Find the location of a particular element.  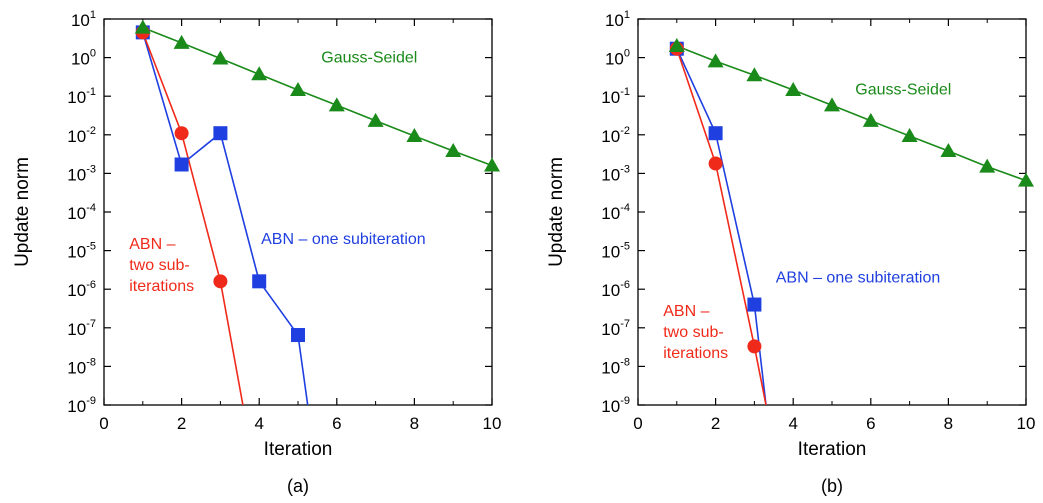

y-tick-label: 10¹ is located at coordinates (617, 19).